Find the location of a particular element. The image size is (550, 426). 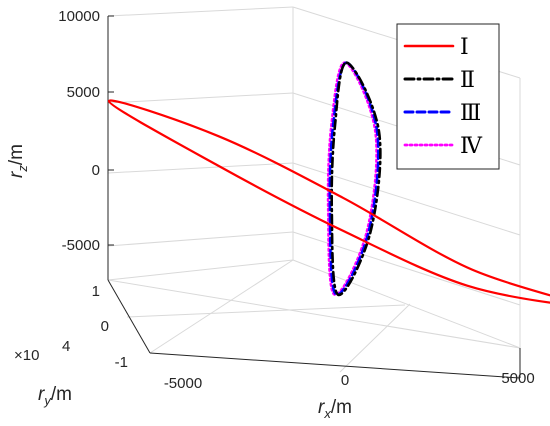

y-tick-label: 0 is located at coordinates (105, 326).